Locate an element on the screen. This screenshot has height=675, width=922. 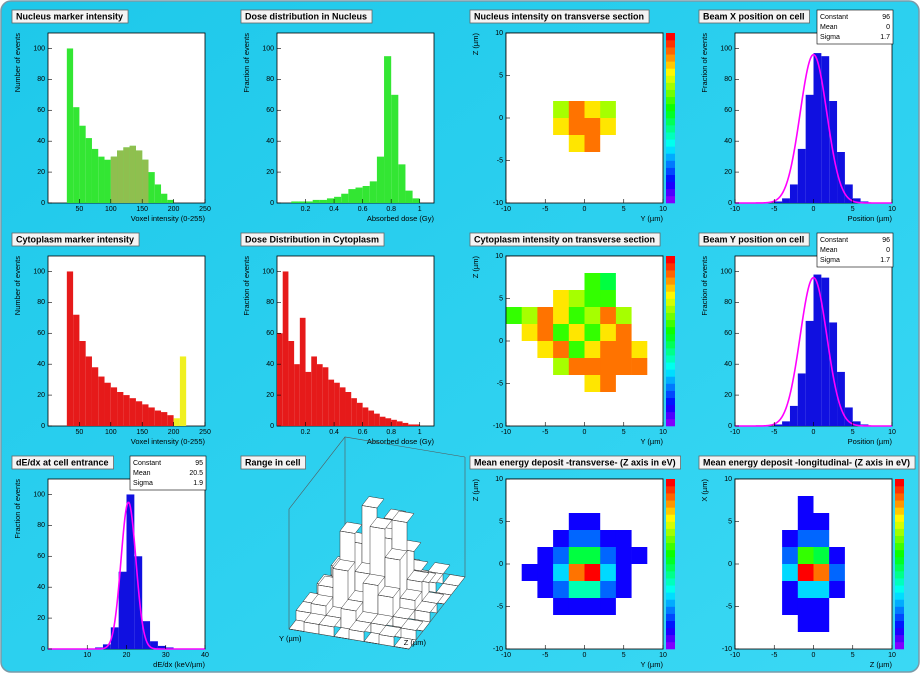
y-axis-label: Z (µm) is located at coordinates (475, 490).